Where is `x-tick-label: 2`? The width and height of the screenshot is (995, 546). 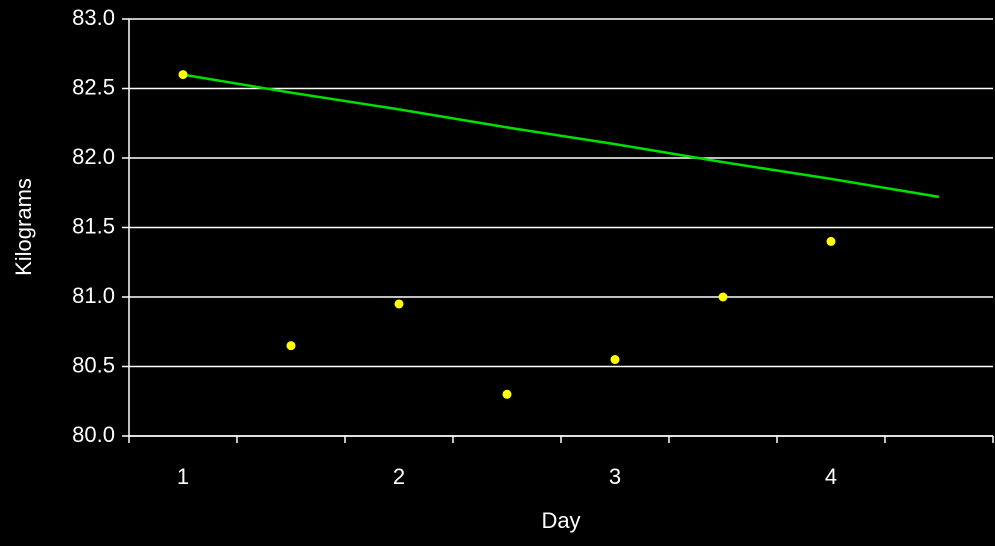 x-tick-label: 2 is located at coordinates (399, 476).